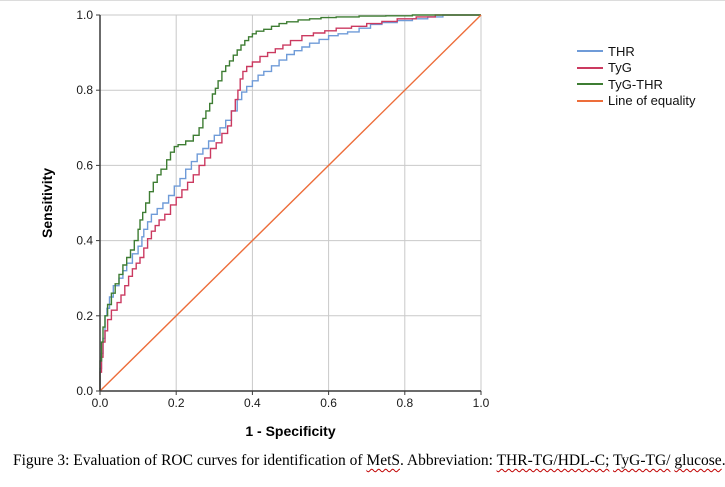 The image size is (725, 487). What do you see at coordinates (642, 460) in the screenshot?
I see `caption-text-spellcheck: TyG-TG/` at bounding box center [642, 460].